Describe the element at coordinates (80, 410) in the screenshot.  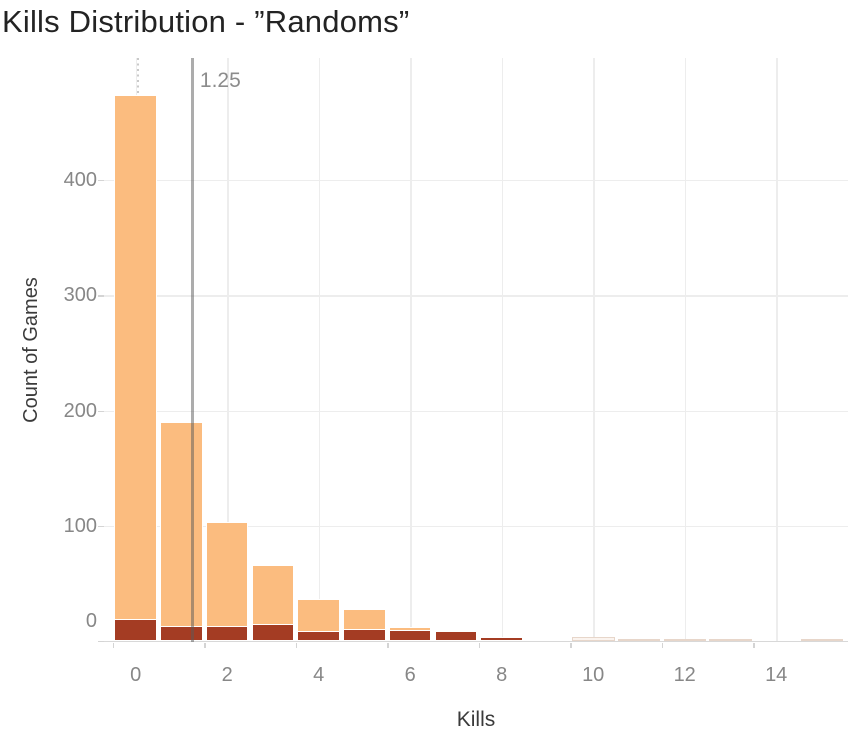
I see `y-tick-label: 200` at that location.